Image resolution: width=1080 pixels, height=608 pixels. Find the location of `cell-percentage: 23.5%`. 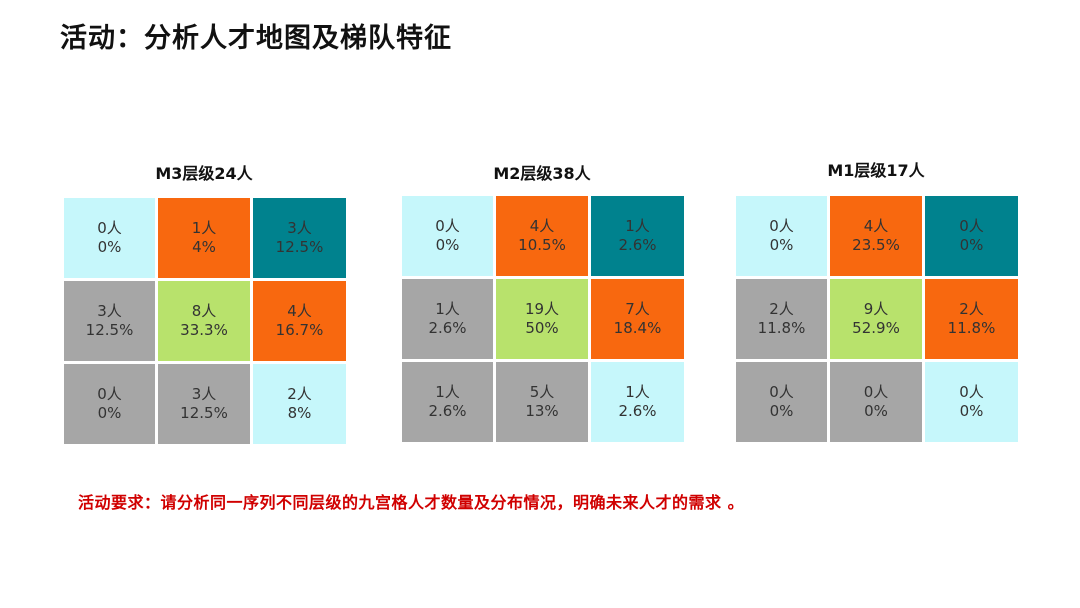

cell-percentage: 23.5% is located at coordinates (876, 245).